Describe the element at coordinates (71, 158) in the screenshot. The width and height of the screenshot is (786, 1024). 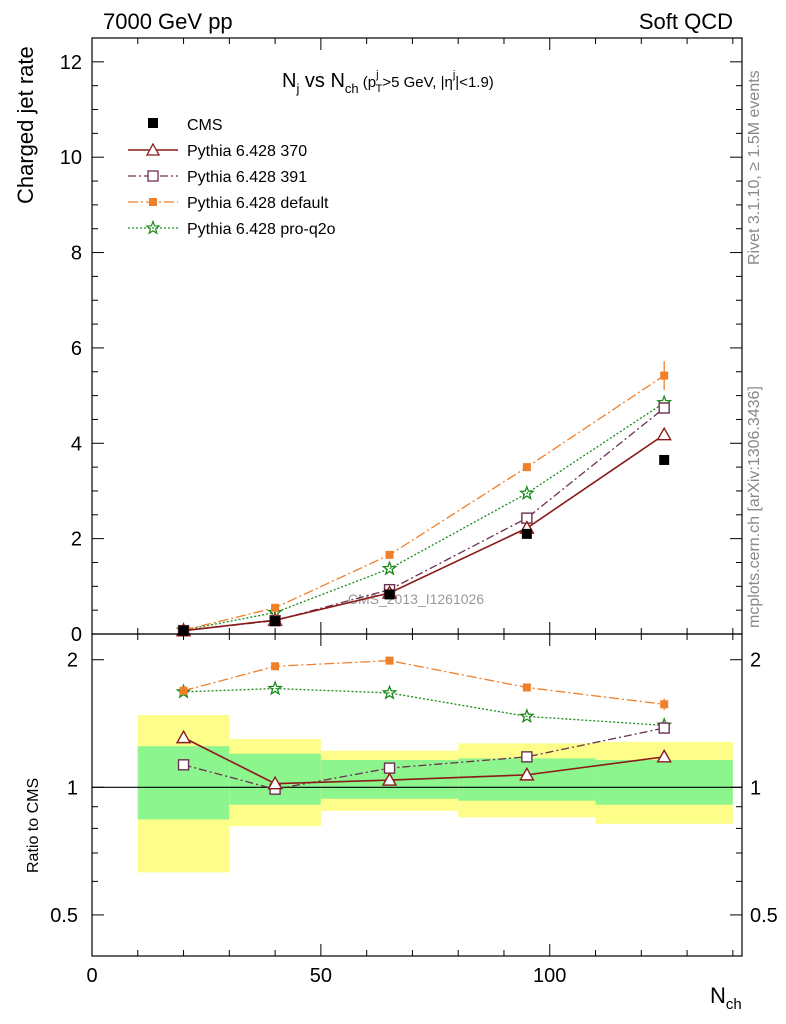
I see `y-tick-label-10: 10` at that location.